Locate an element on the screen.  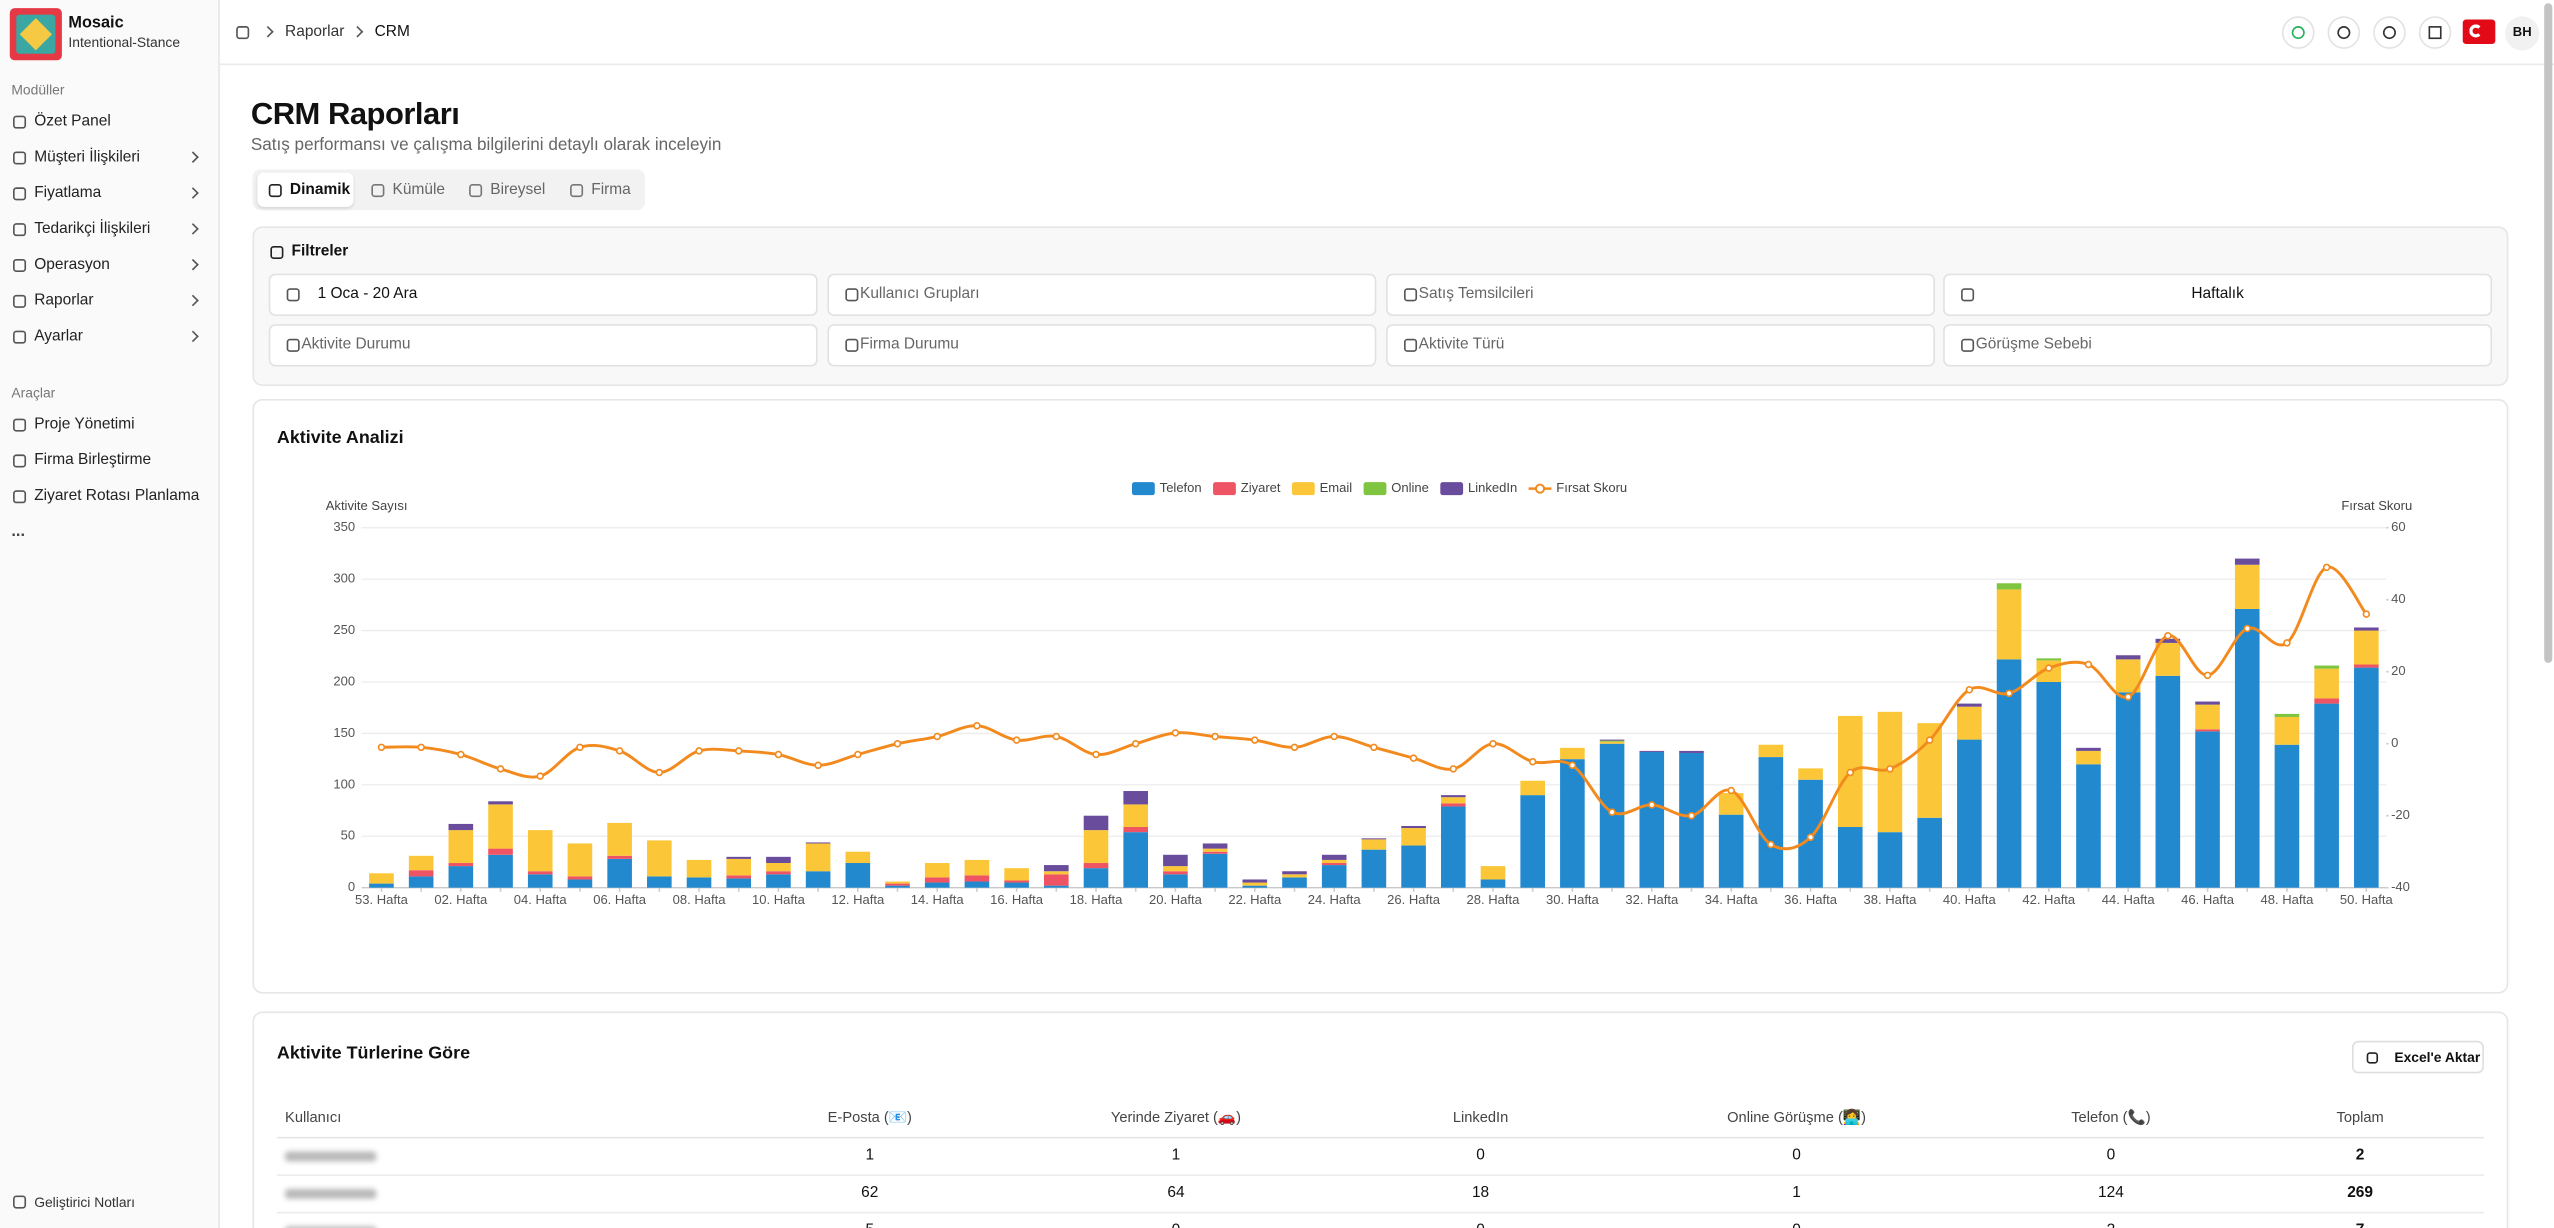
nav-item: Raporlar is located at coordinates (64, 300).